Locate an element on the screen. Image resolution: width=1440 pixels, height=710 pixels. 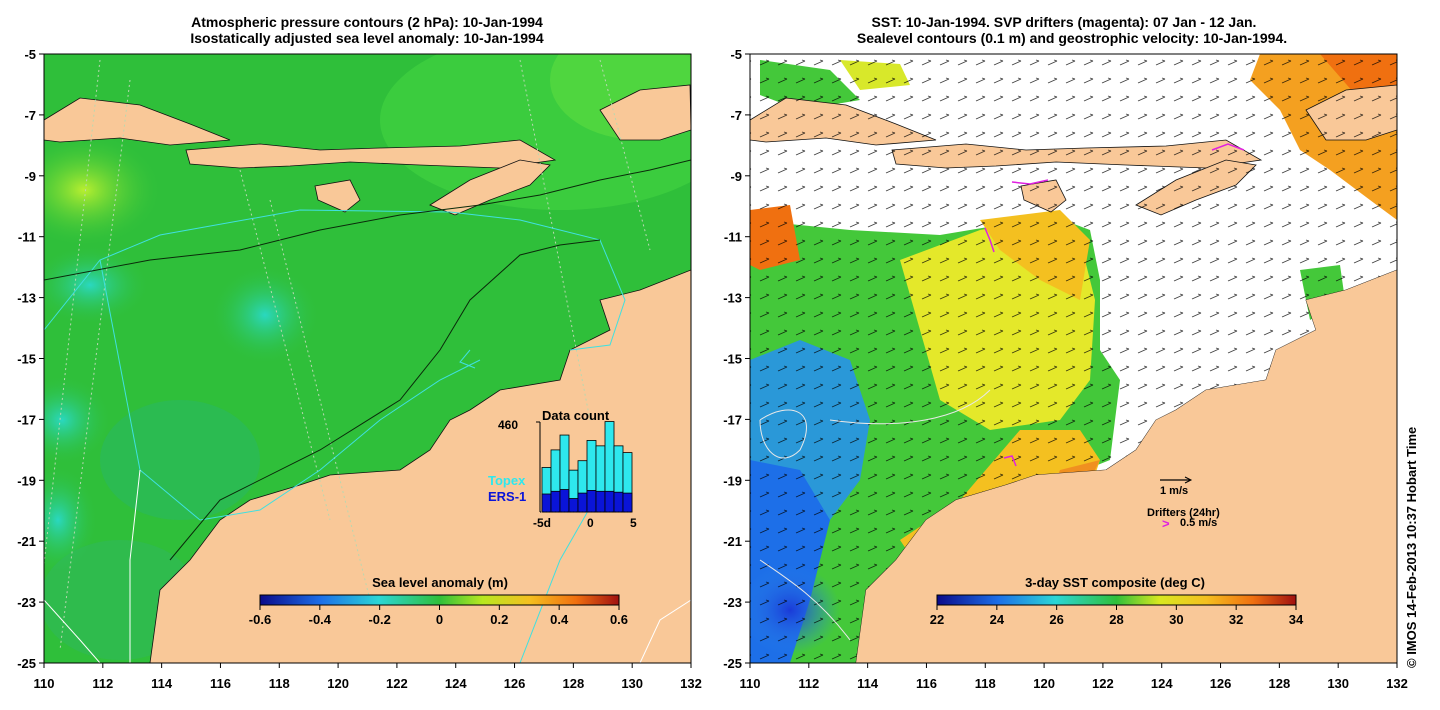
velocity-scale-label: 1 m/s is located at coordinates (1174, 491).